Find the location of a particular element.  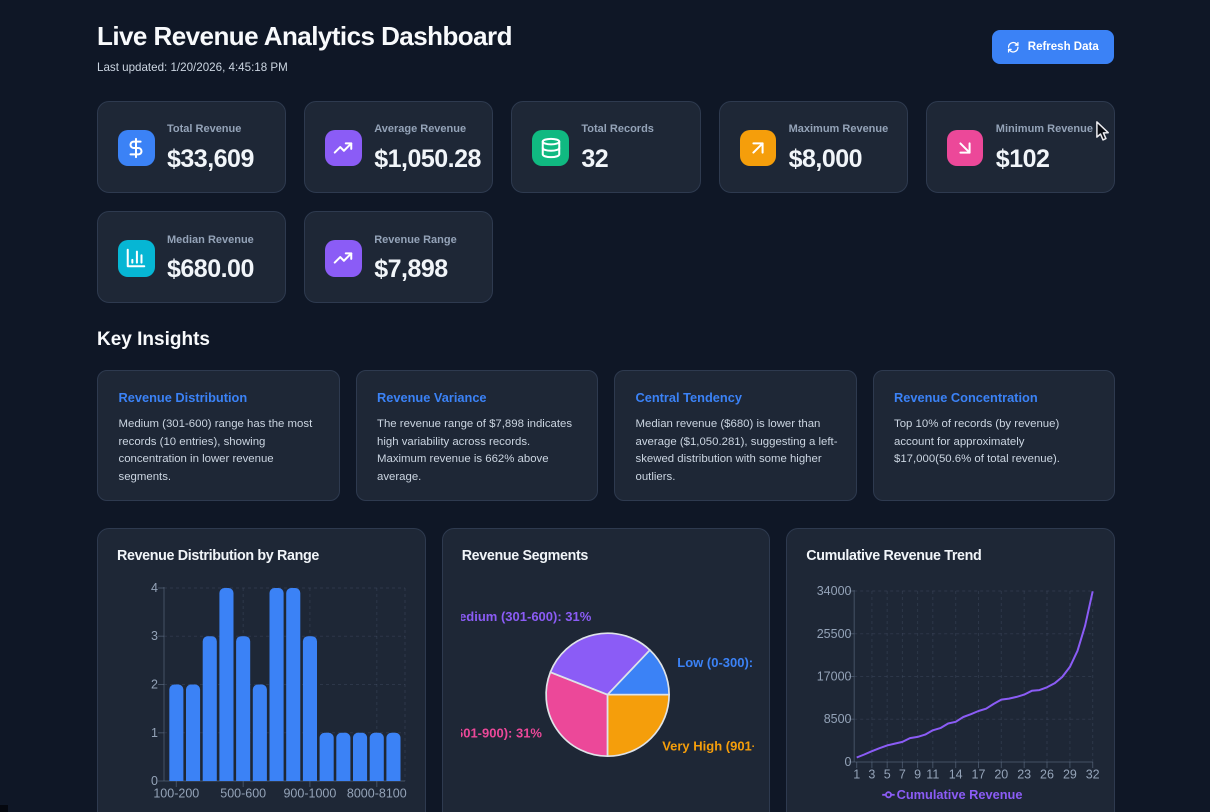

svg-text: Very High (901+): 25% is located at coordinates (708, 745).